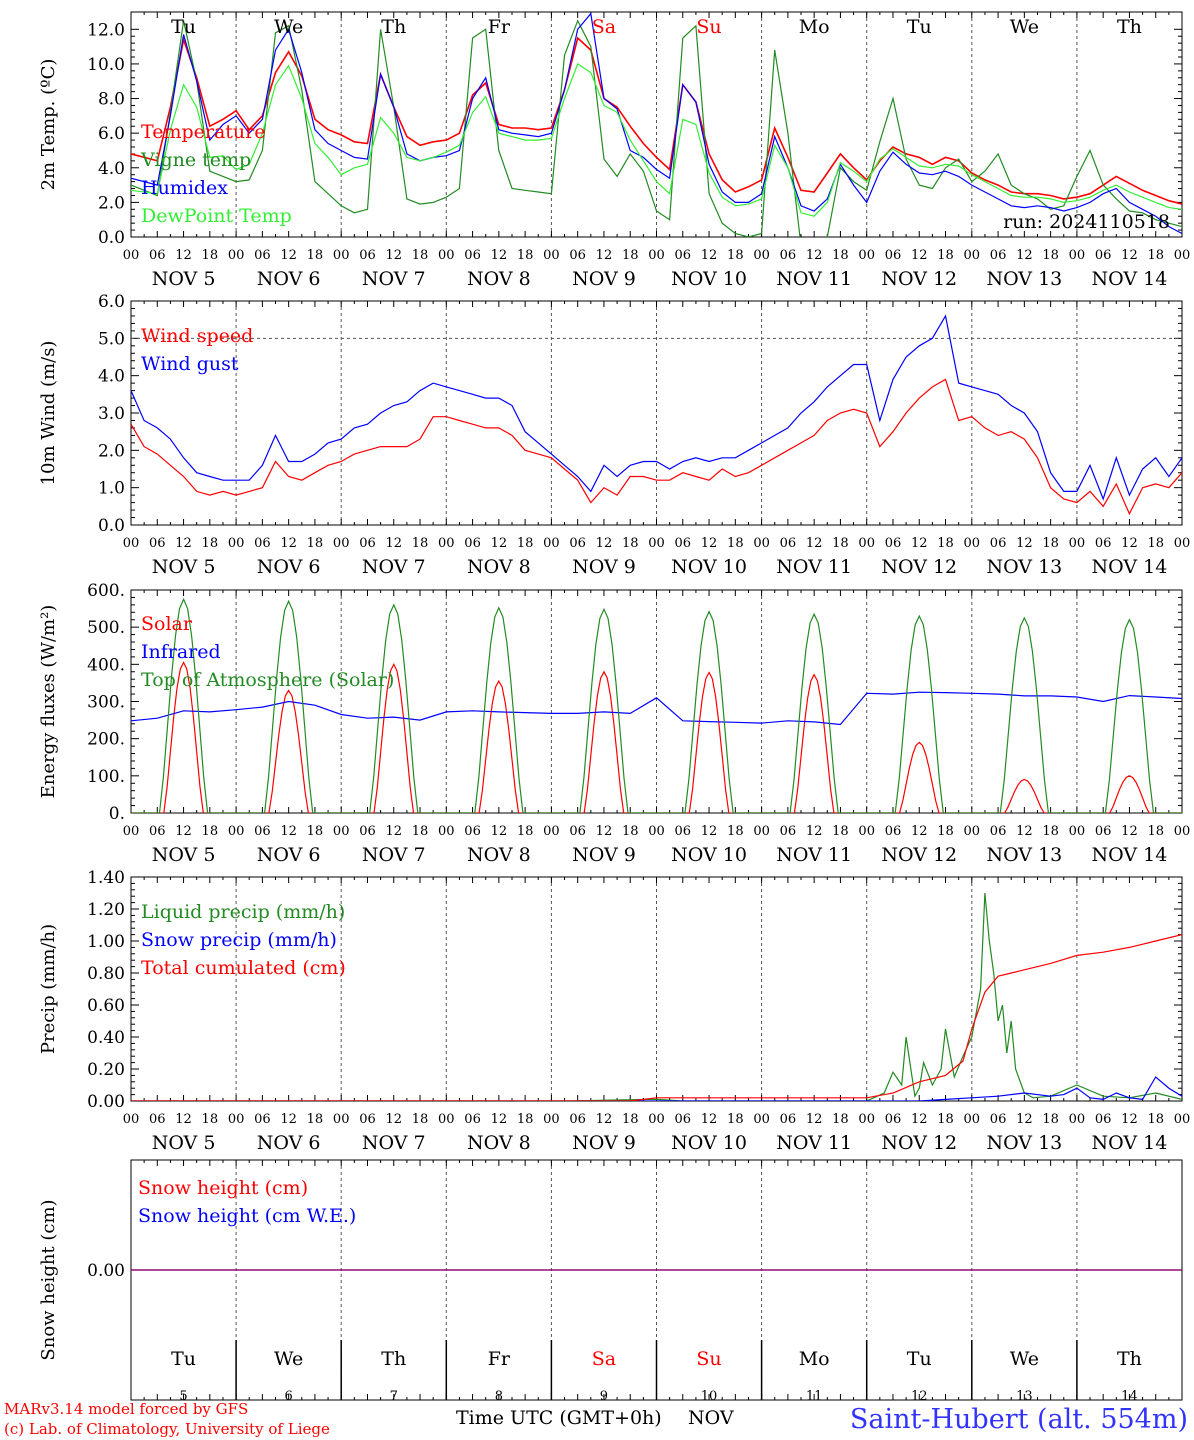  Describe the element at coordinates (106, 942) in the screenshot. I see `y-tick-label: 1.00` at that location.